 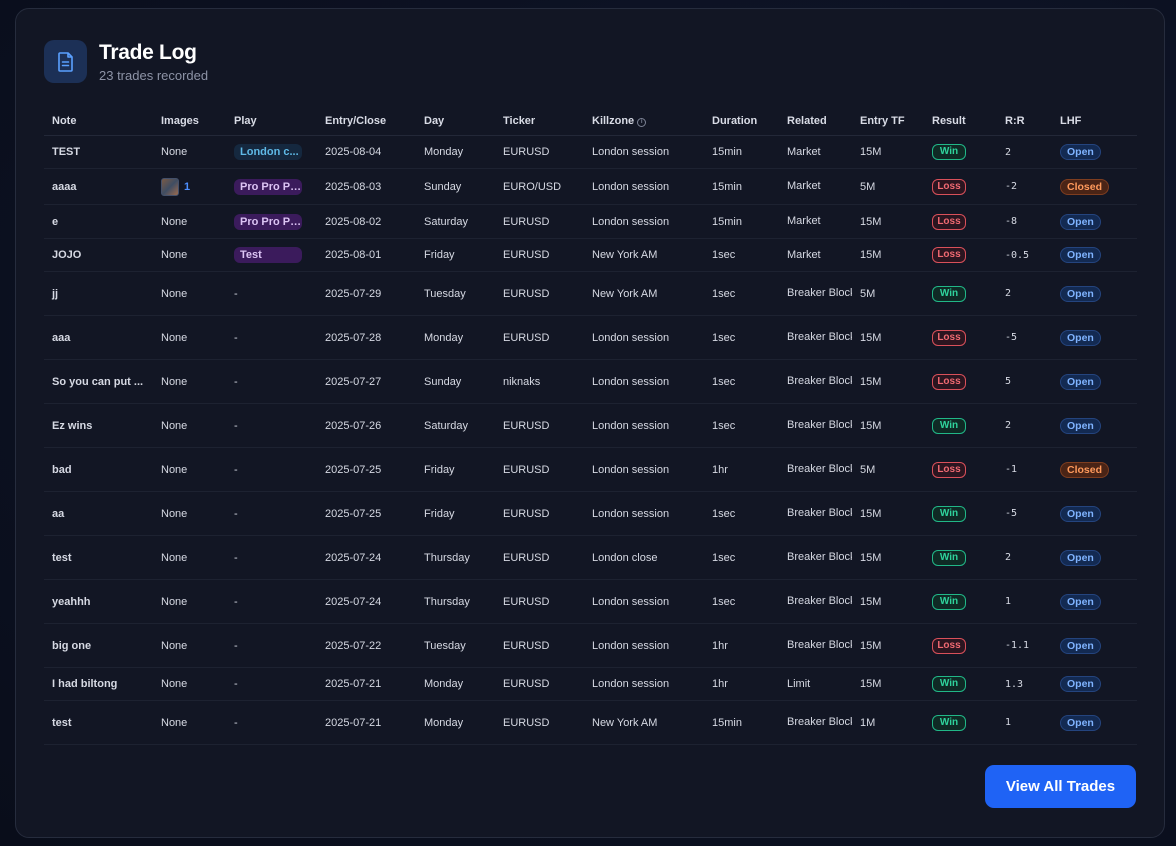 I want to click on column-header: Killzone i, so click(x=644, y=121).